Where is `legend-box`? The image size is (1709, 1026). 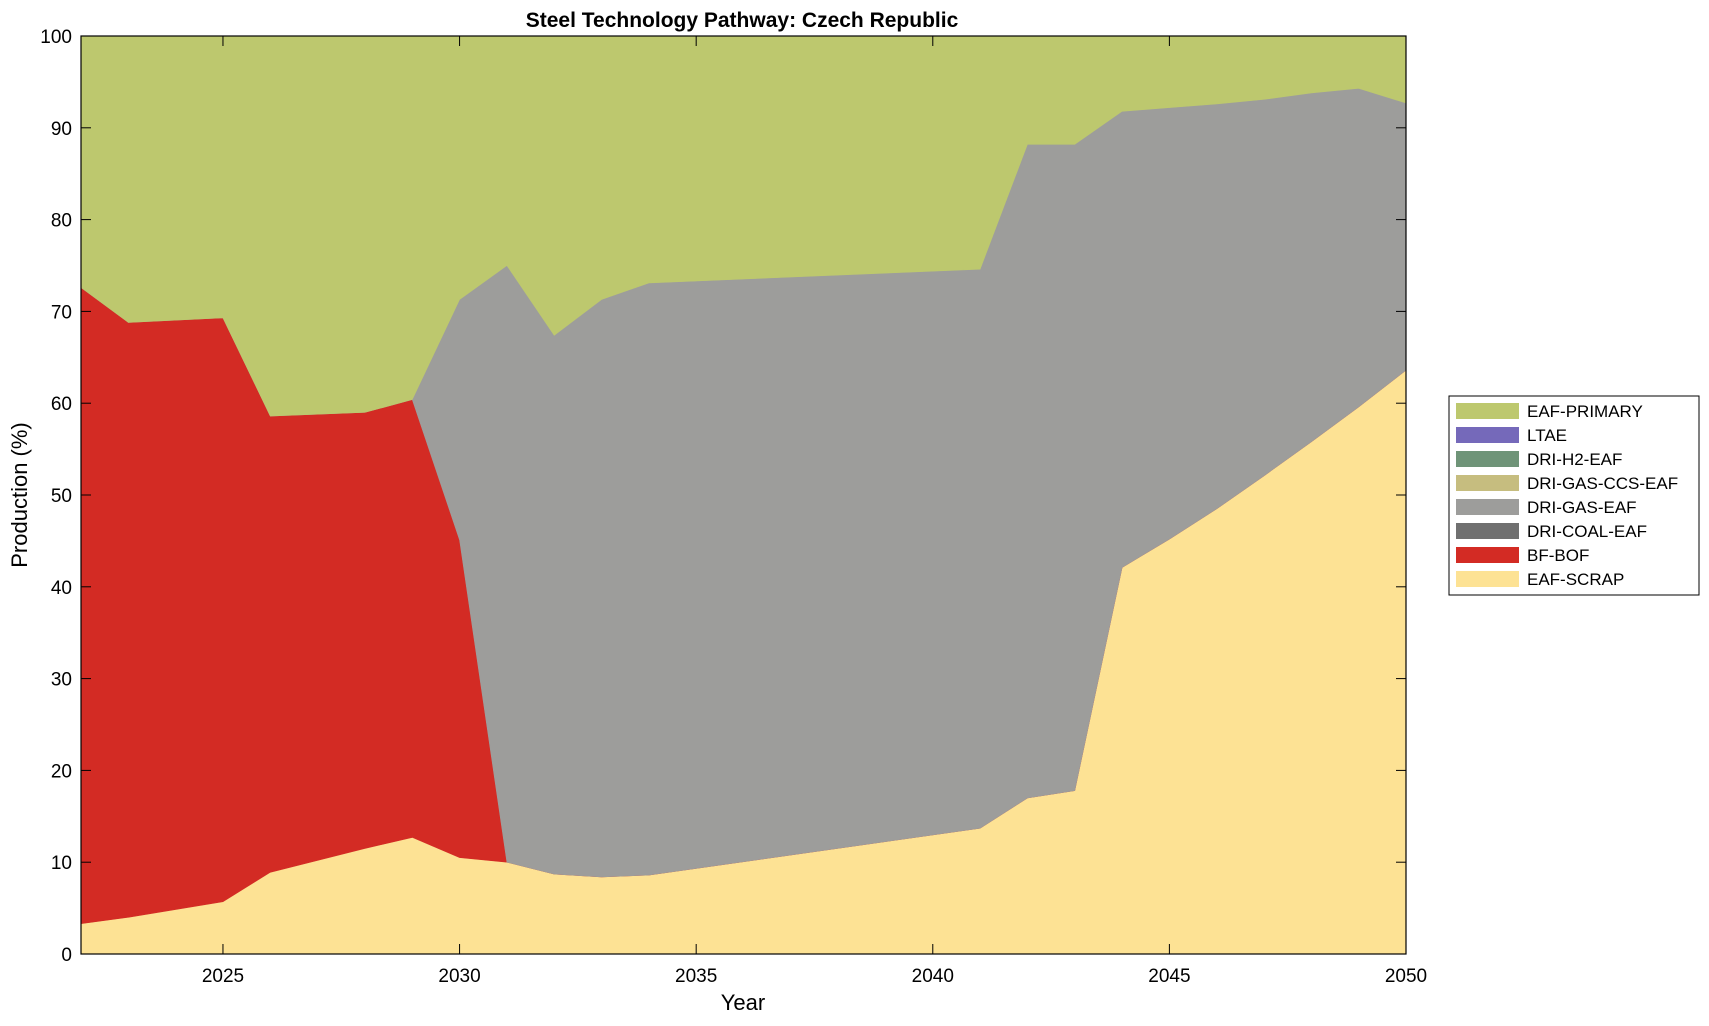
legend-box is located at coordinates (1574, 495).